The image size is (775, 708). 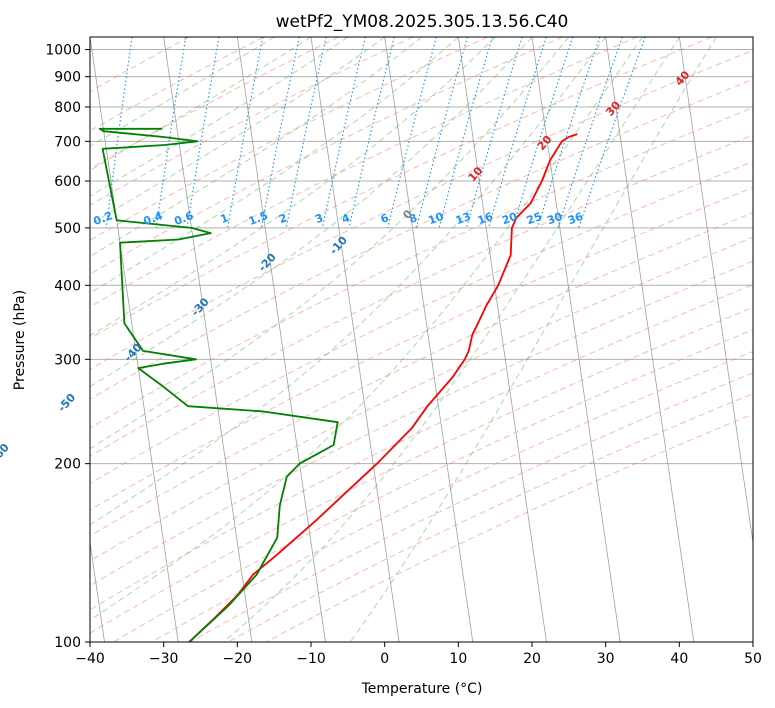 What do you see at coordinates (485, 219) in the screenshot?
I see `mixing-ratio-label: 16` at bounding box center [485, 219].